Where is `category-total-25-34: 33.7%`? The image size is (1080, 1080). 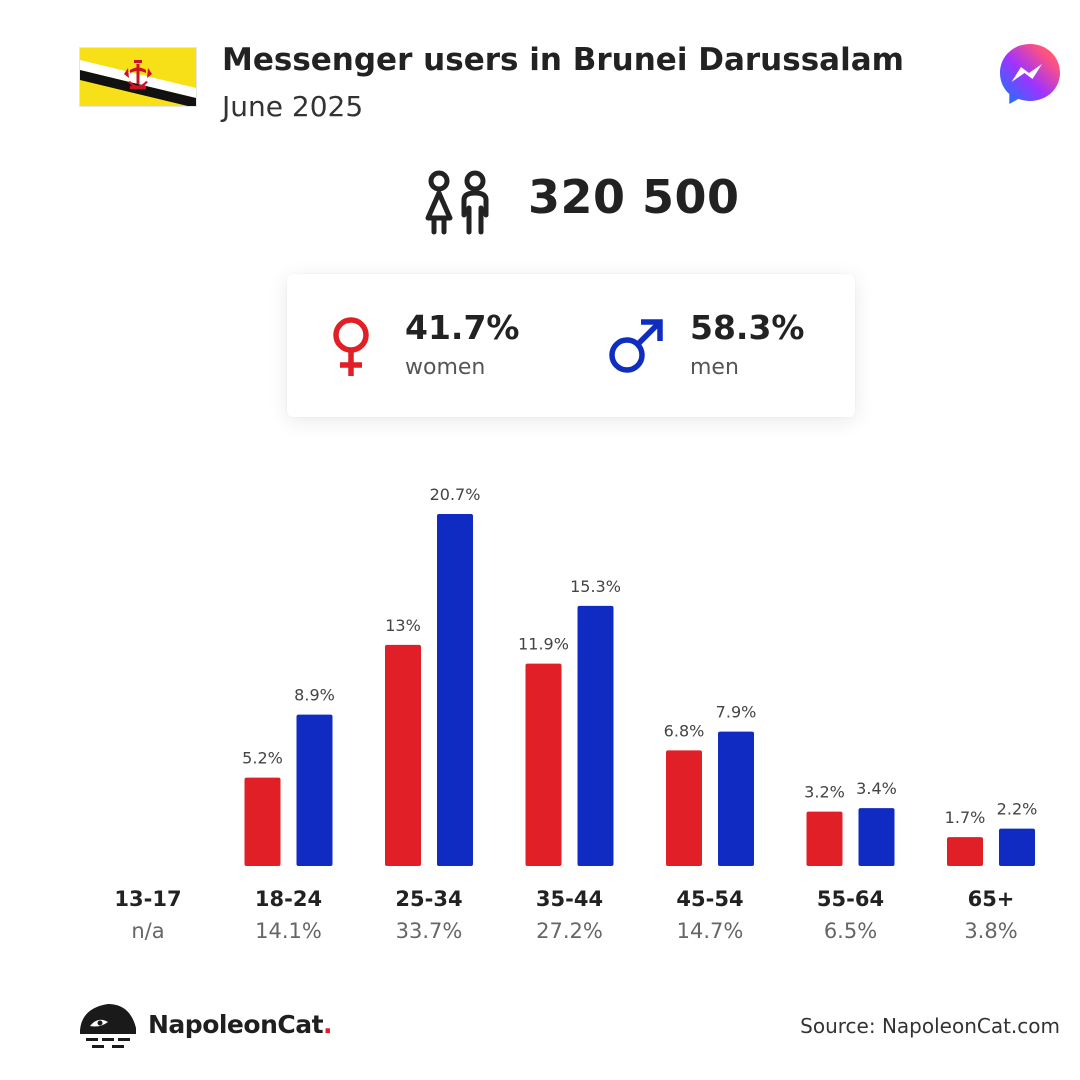 category-total-25-34: 33.7% is located at coordinates (429, 931).